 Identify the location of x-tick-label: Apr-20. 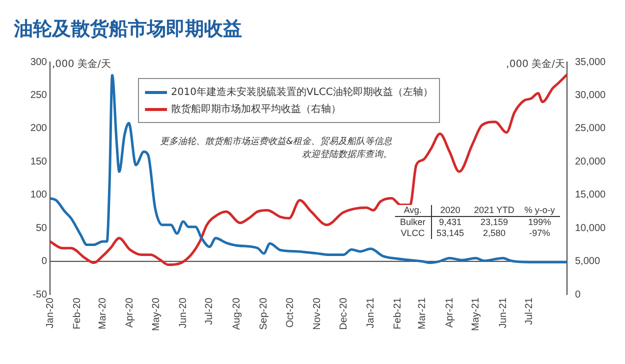
(130, 312).